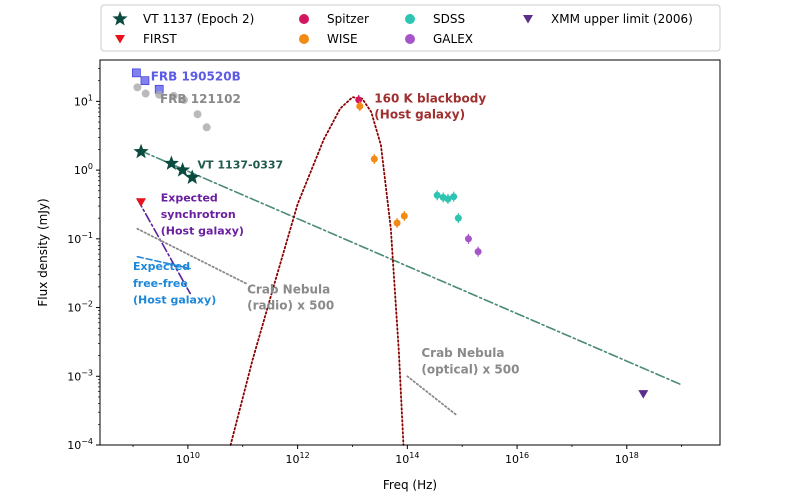  I want to click on annotation-vt-1137-0337: VT 1137-0337, so click(241, 165).